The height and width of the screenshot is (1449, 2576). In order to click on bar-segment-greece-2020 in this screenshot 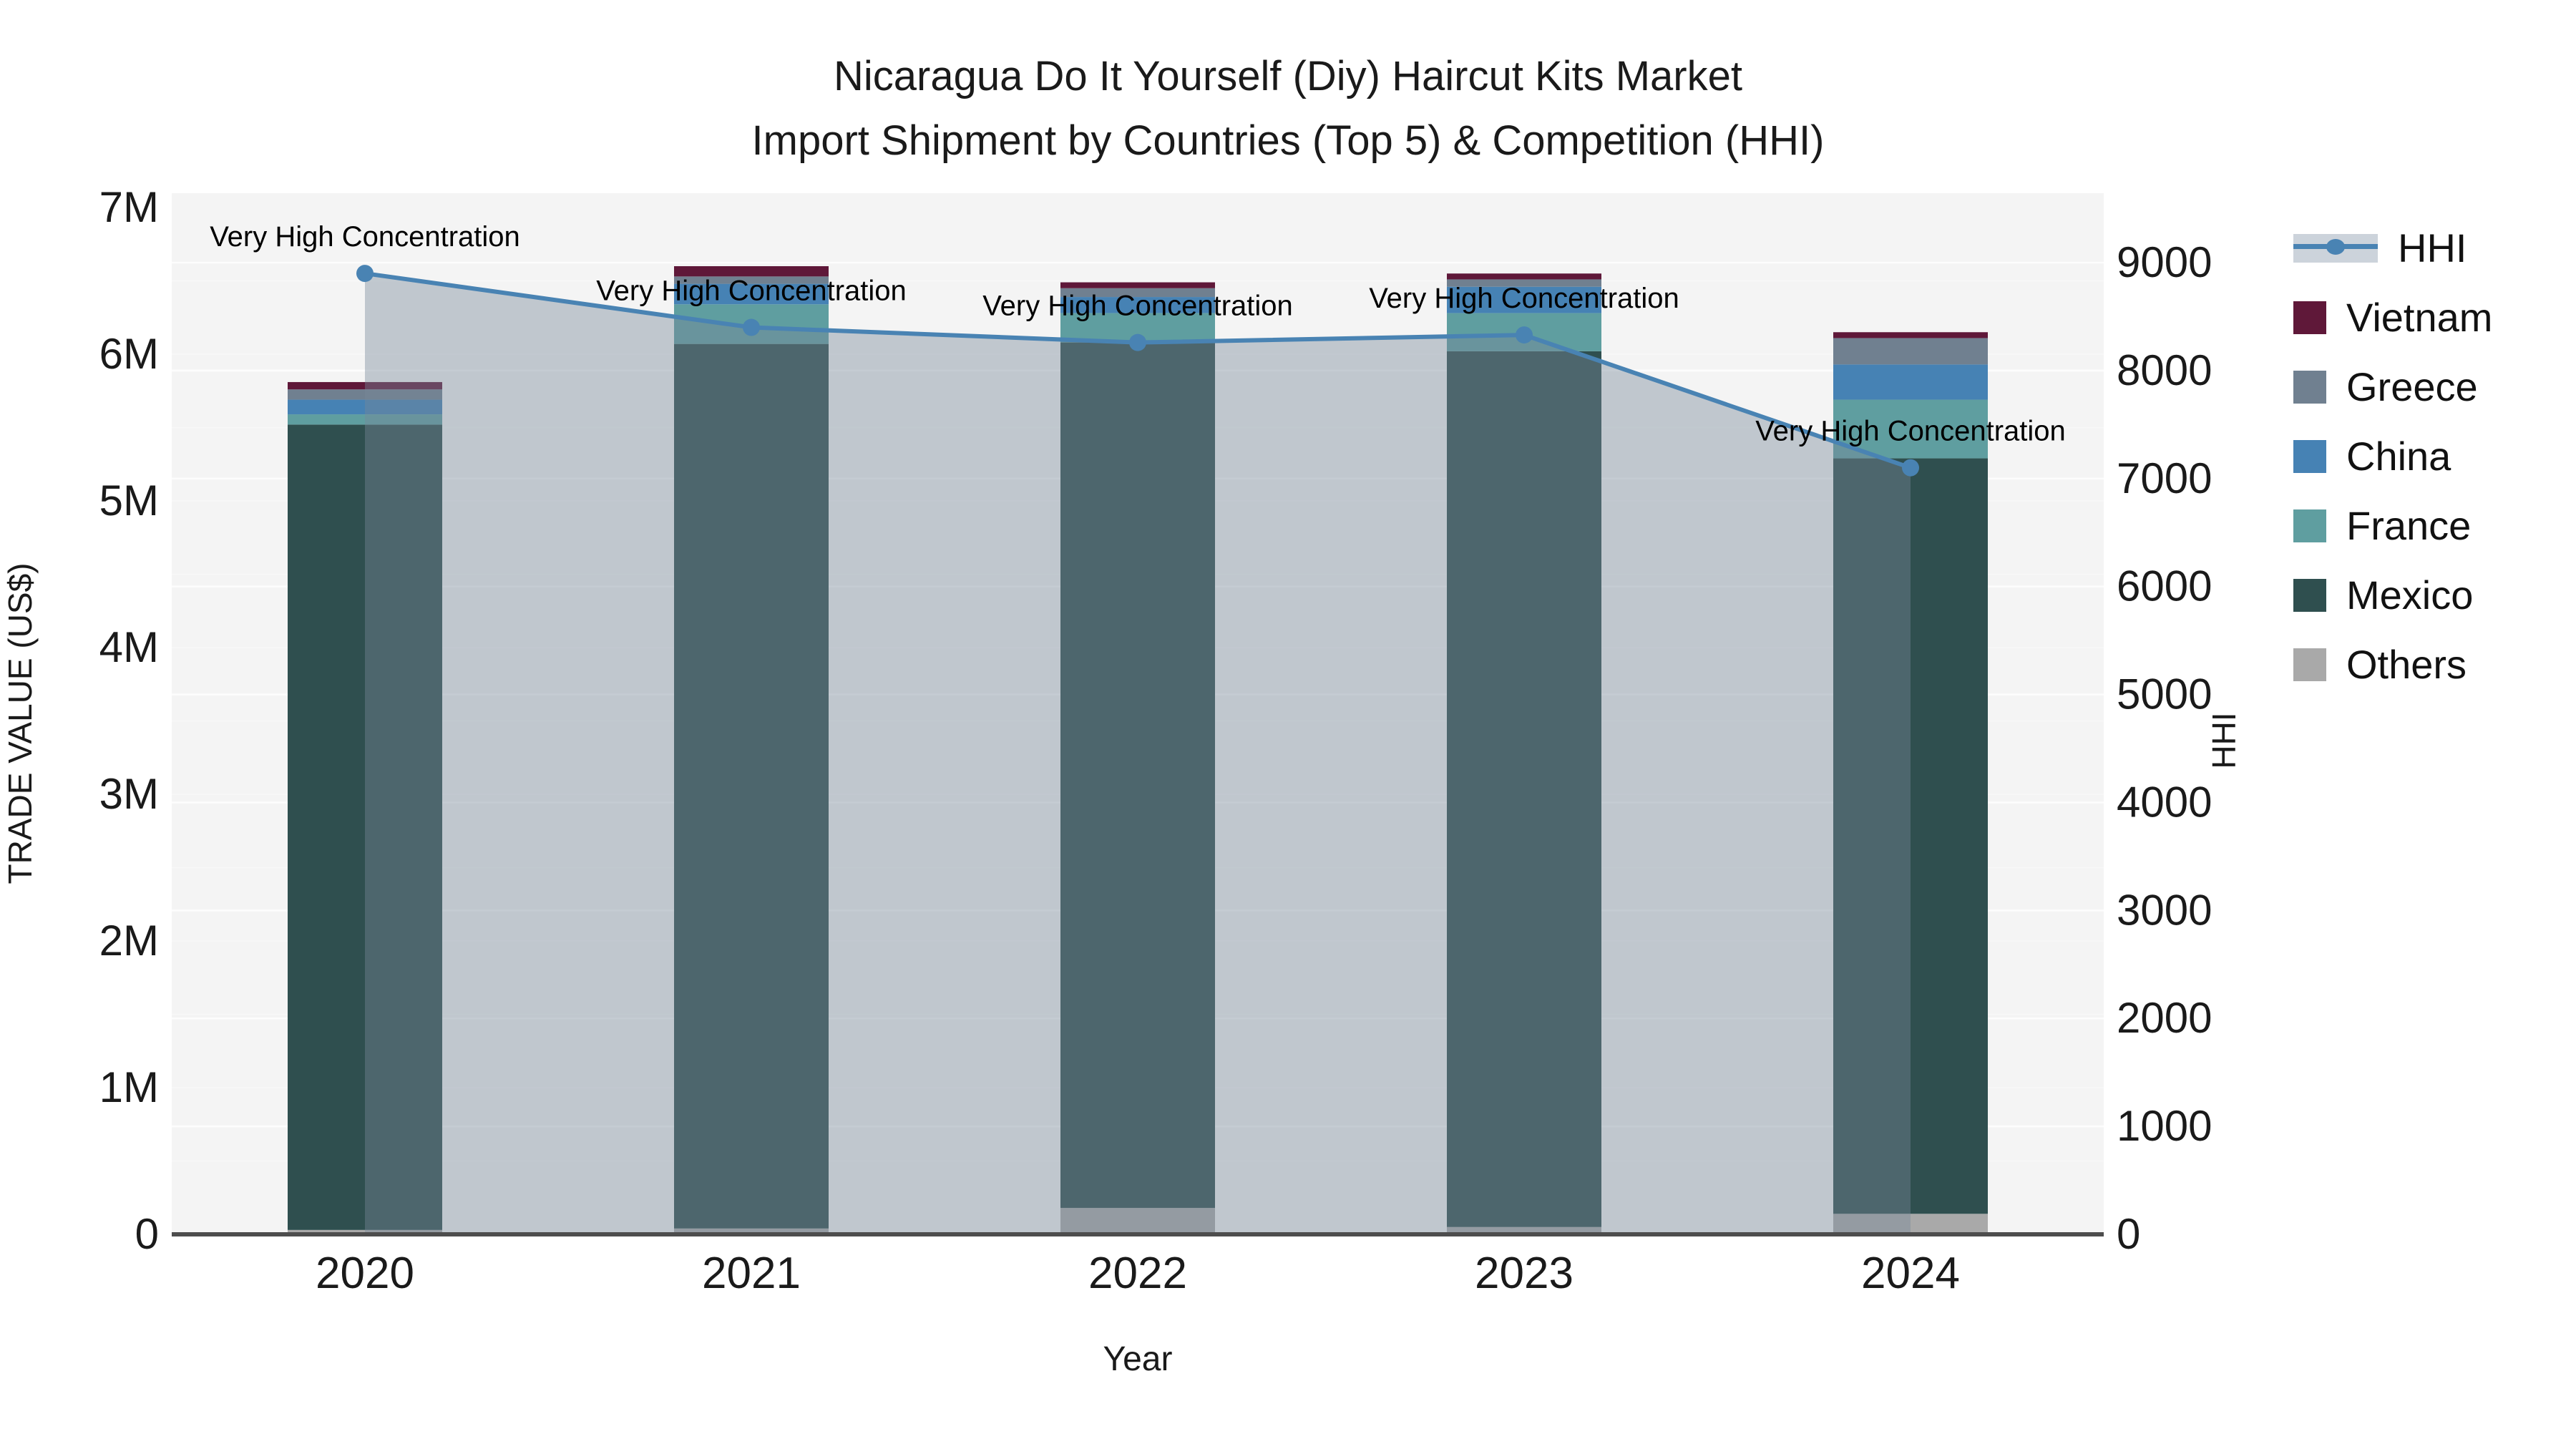, I will do `click(365, 394)`.